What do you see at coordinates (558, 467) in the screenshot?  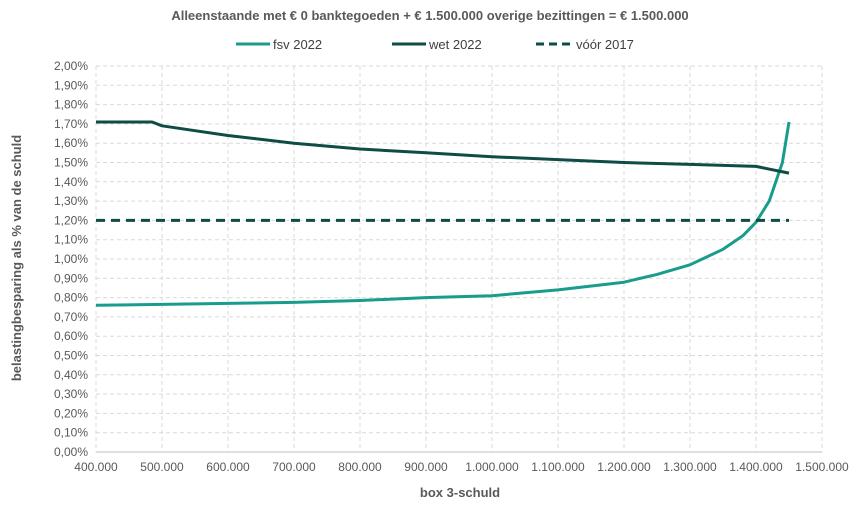 I see `x-tick-label: 1.100.000` at bounding box center [558, 467].